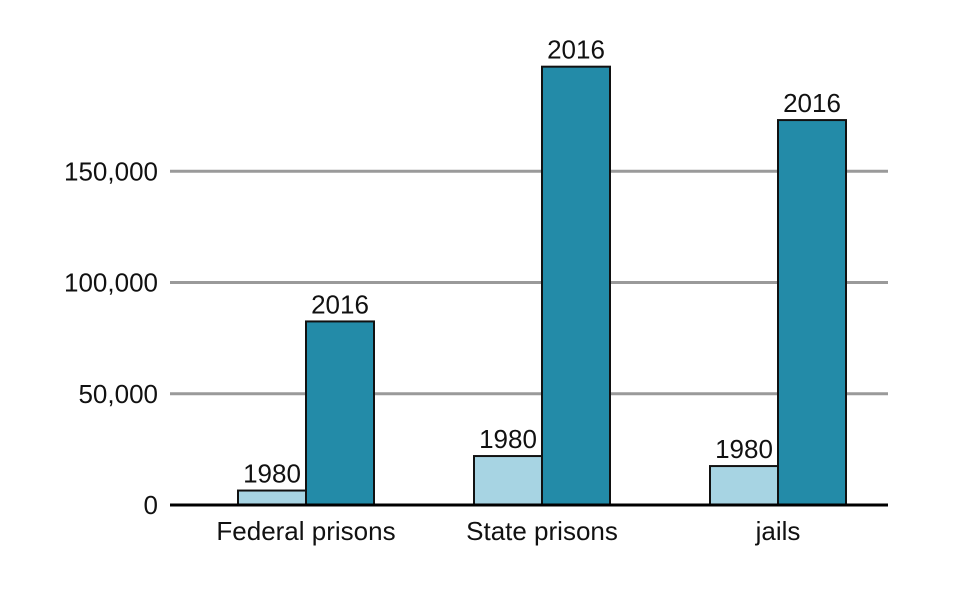 The image size is (960, 606). Describe the element at coordinates (272, 498) in the screenshot. I see `bar-federal-prisons-1980` at that location.